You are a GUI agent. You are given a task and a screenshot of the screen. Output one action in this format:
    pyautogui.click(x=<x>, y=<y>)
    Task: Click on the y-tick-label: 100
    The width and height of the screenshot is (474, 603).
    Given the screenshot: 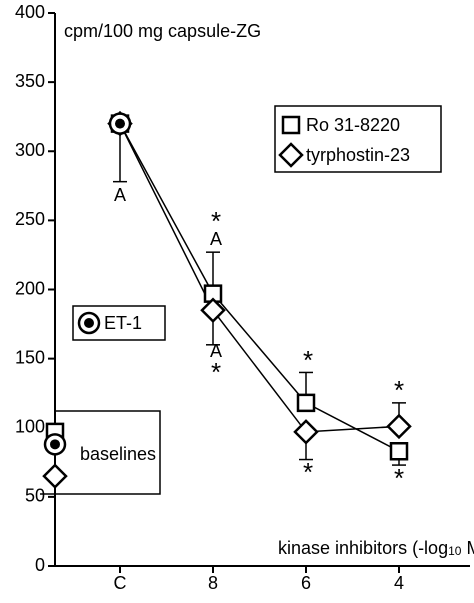 What is the action you would take?
    pyautogui.click(x=30, y=427)
    